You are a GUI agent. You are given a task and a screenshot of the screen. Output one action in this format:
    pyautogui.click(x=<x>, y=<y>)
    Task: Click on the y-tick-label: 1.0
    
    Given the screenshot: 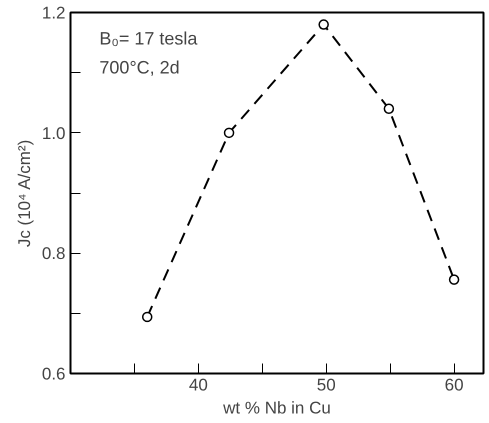 What is the action you would take?
    pyautogui.click(x=54, y=133)
    